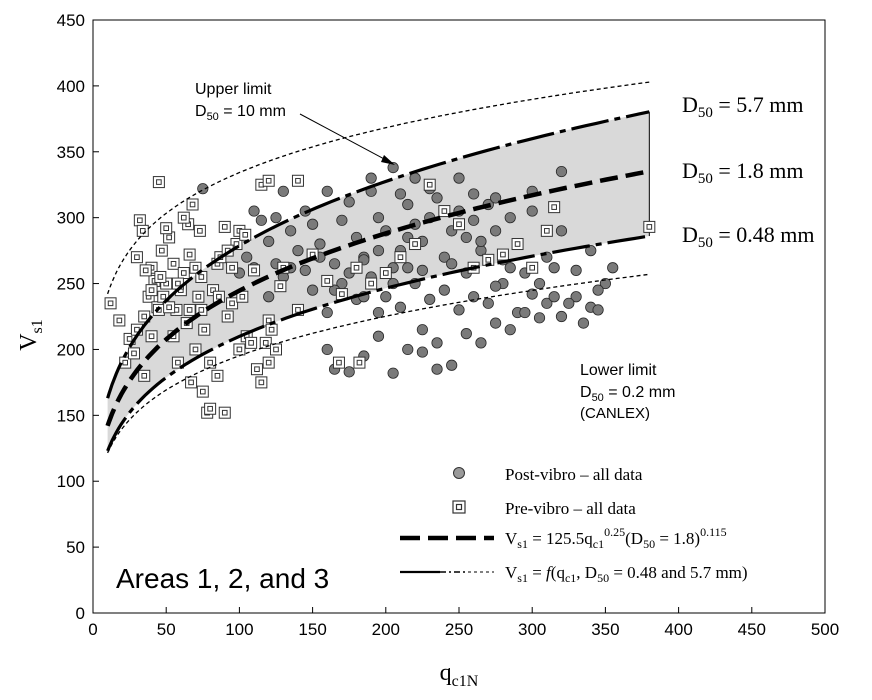 This screenshot has height=700, width=872. I want to click on y-tick-label: 50, so click(75, 547).